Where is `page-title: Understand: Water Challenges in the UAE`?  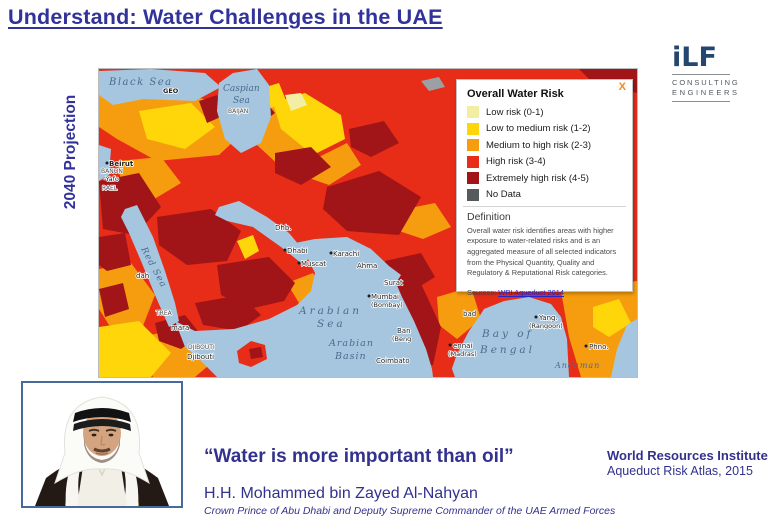
page-title: Understand: Water Challenges in the UAE is located at coordinates (225, 17).